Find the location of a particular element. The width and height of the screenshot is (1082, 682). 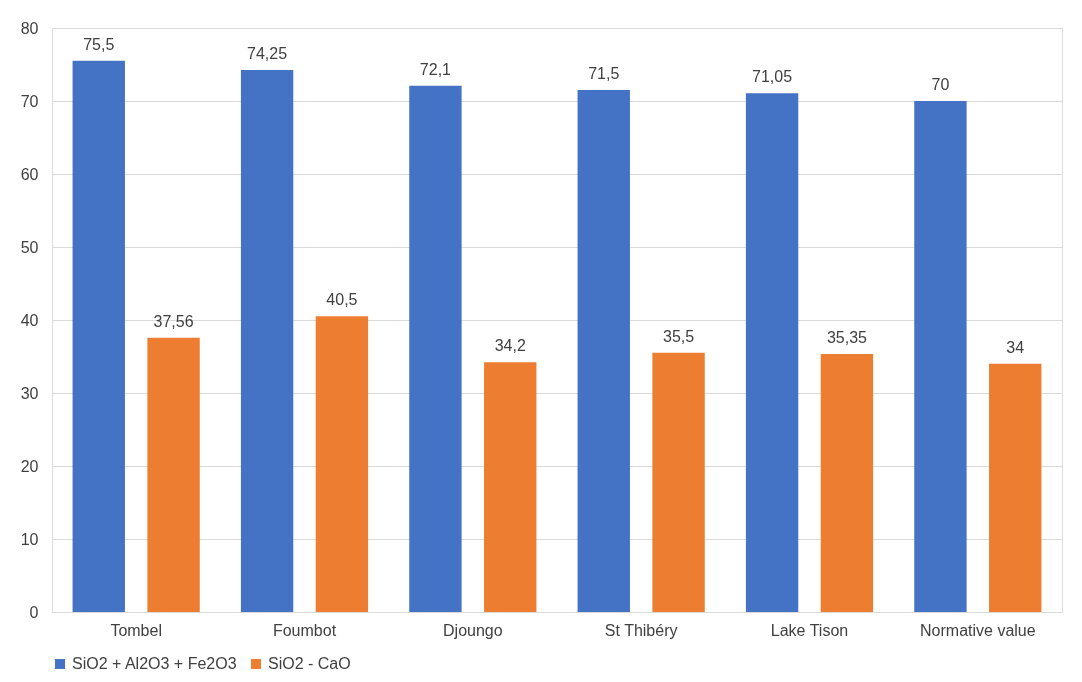

data-label: 37,56 is located at coordinates (173, 321).